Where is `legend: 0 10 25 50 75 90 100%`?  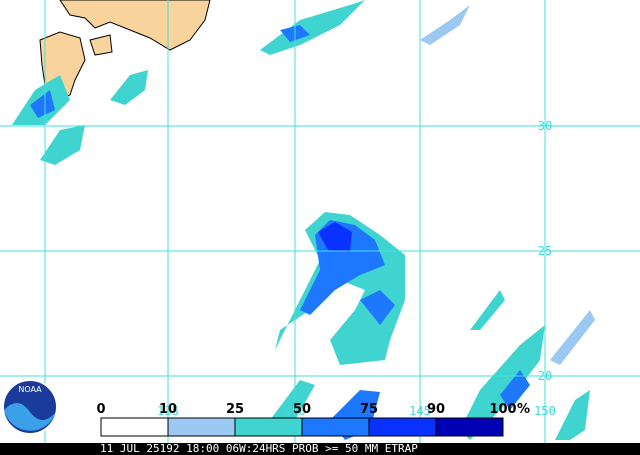 legend: 0 10 25 50 75 90 100% is located at coordinates (313, 419).